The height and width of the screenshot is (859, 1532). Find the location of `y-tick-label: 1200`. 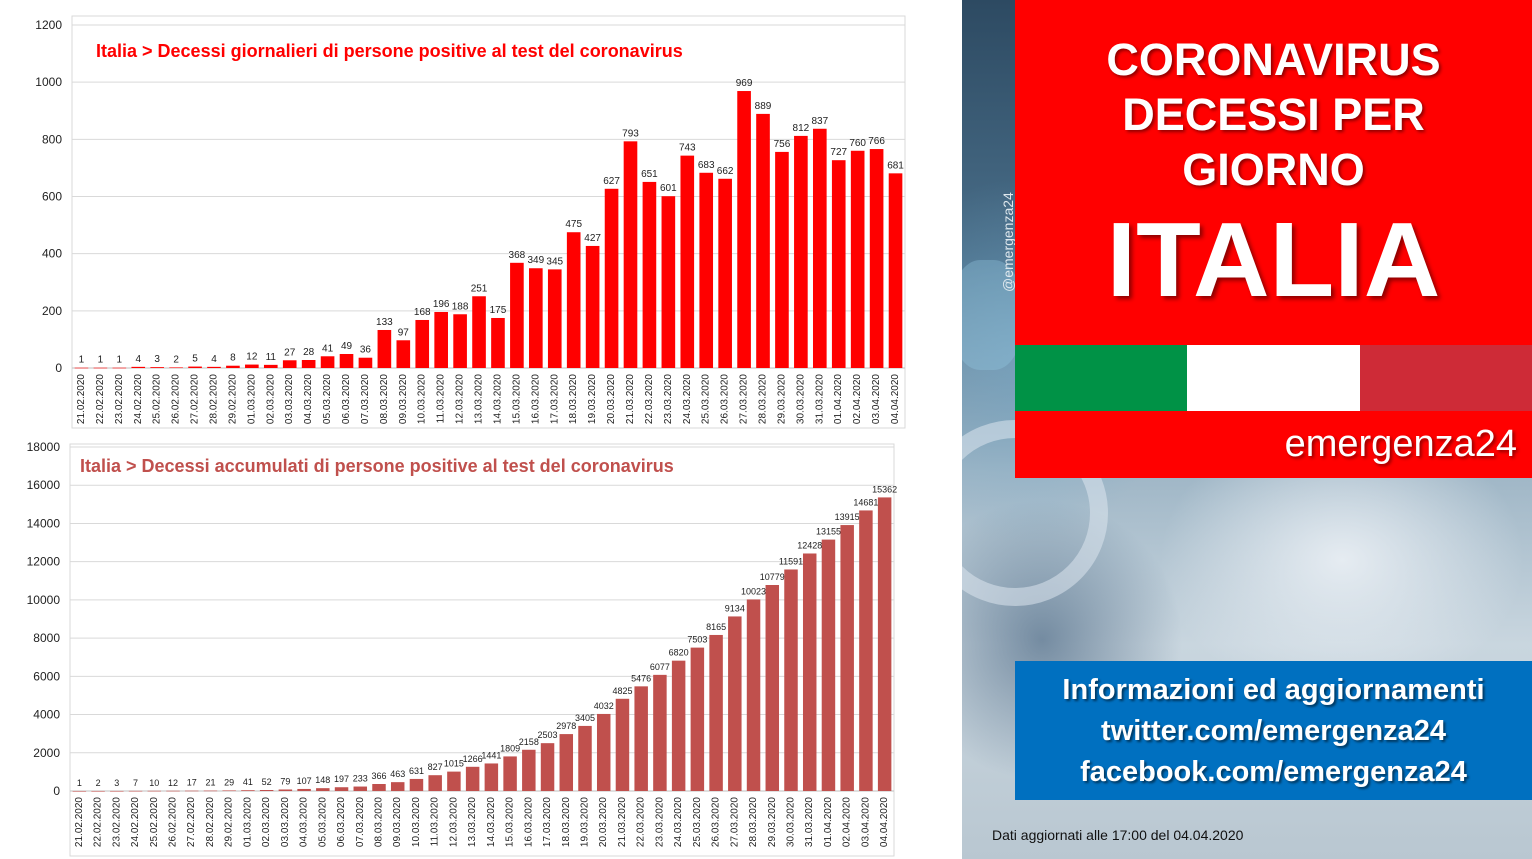

y-tick-label: 1200 is located at coordinates (48, 25).